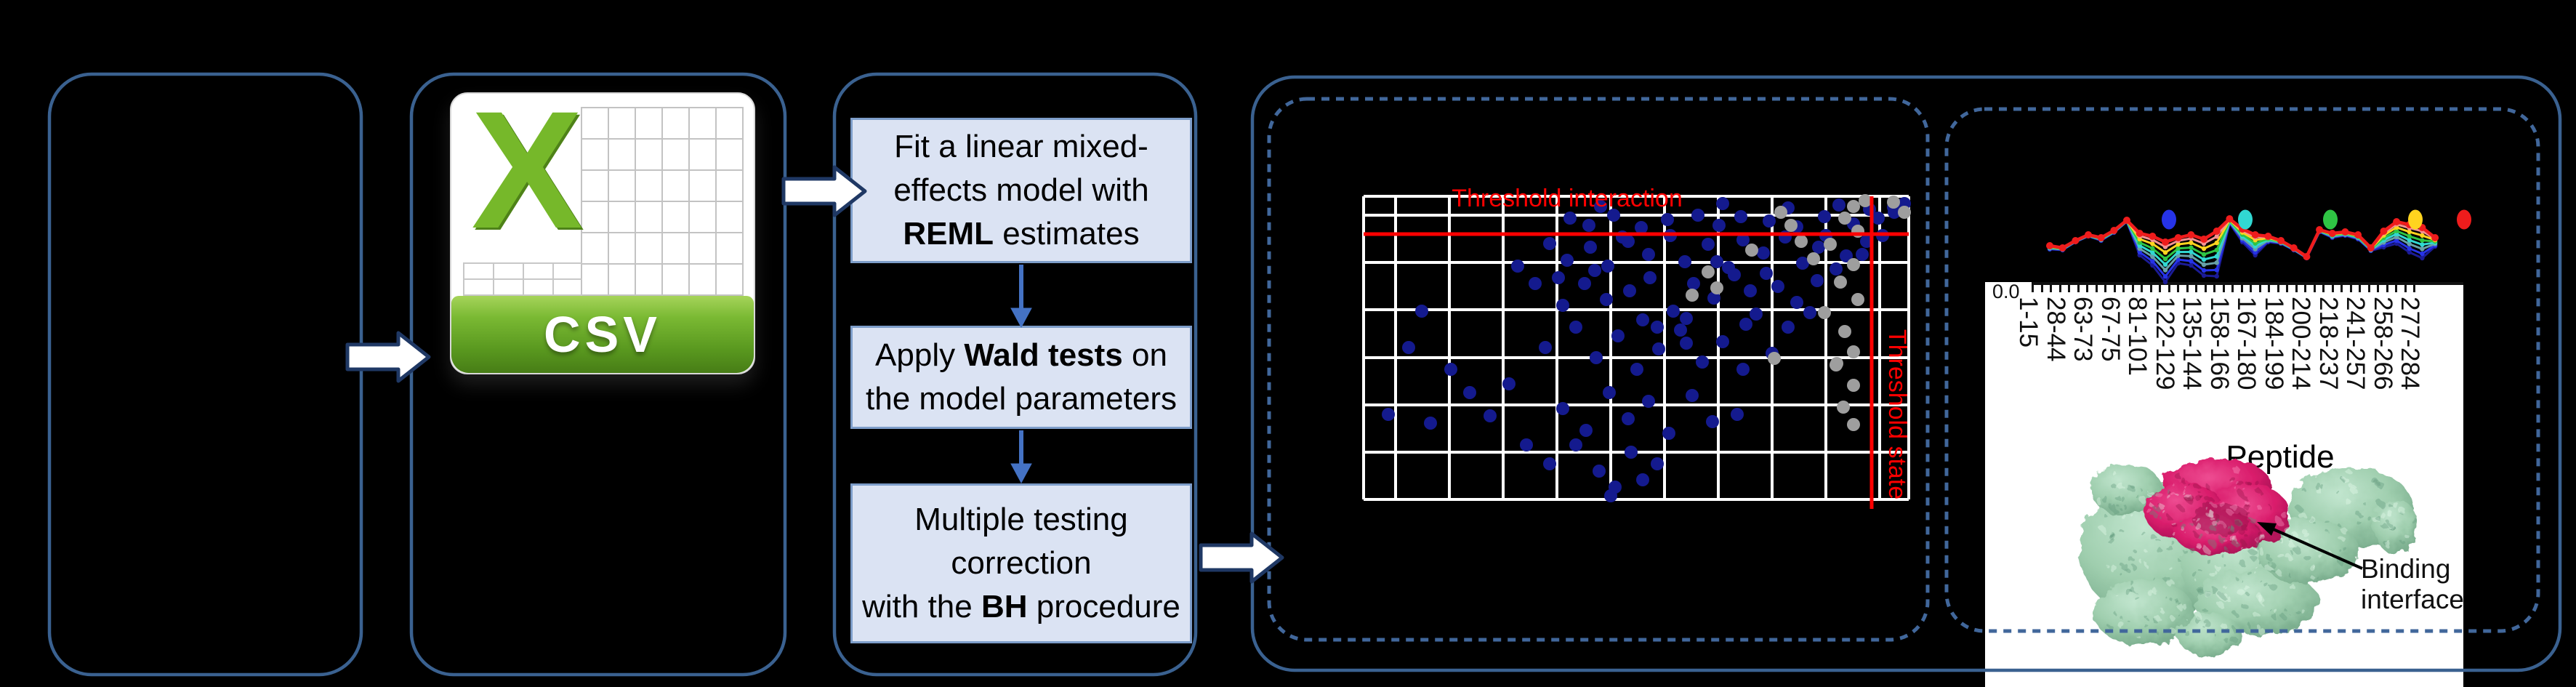 This screenshot has width=2576, height=687. I want to click on peptide-uptake-line-chart, so click(2258, 247).